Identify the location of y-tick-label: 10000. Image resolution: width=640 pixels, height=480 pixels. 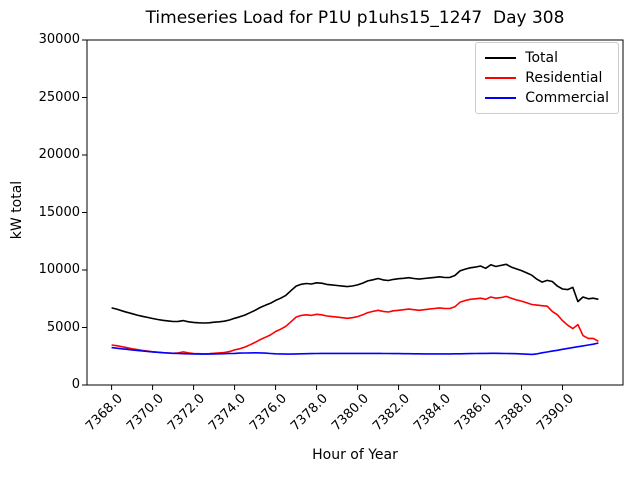
(59, 269).